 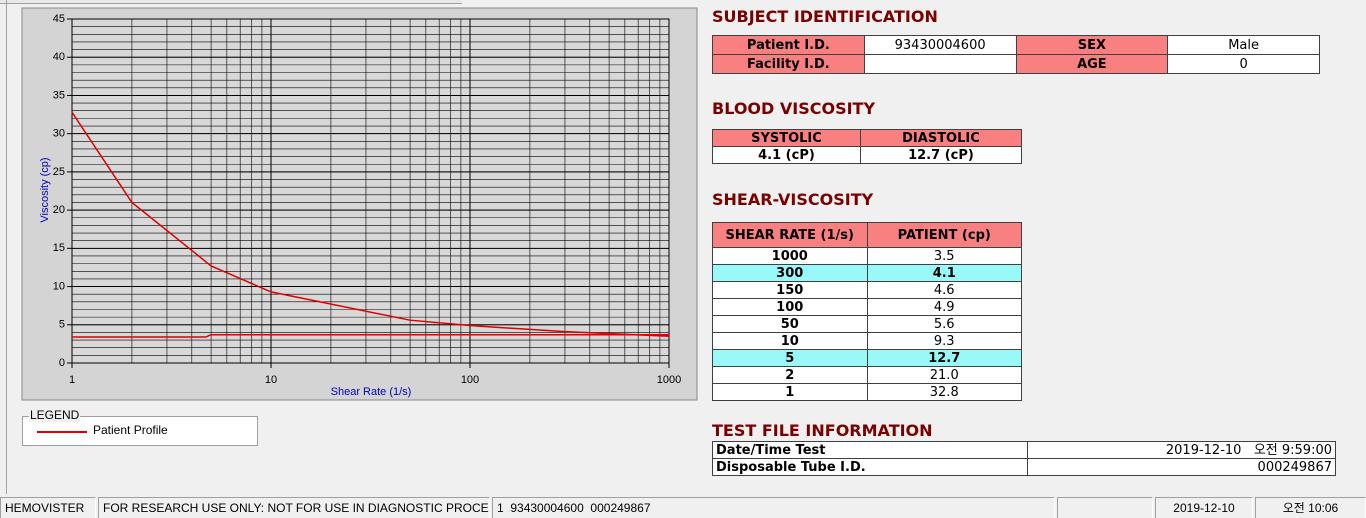 What do you see at coordinates (231, 2) in the screenshot?
I see `top-strip` at bounding box center [231, 2].